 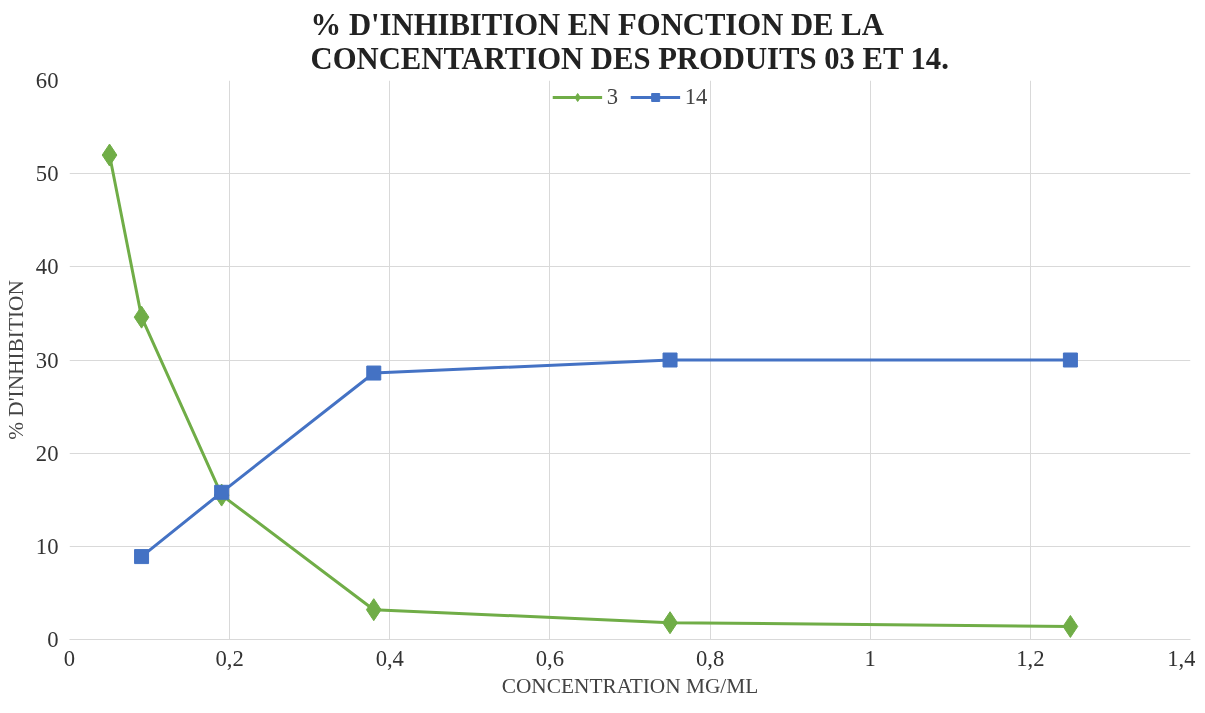 I want to click on x-tick-label: 1,4, so click(x=1181, y=658).